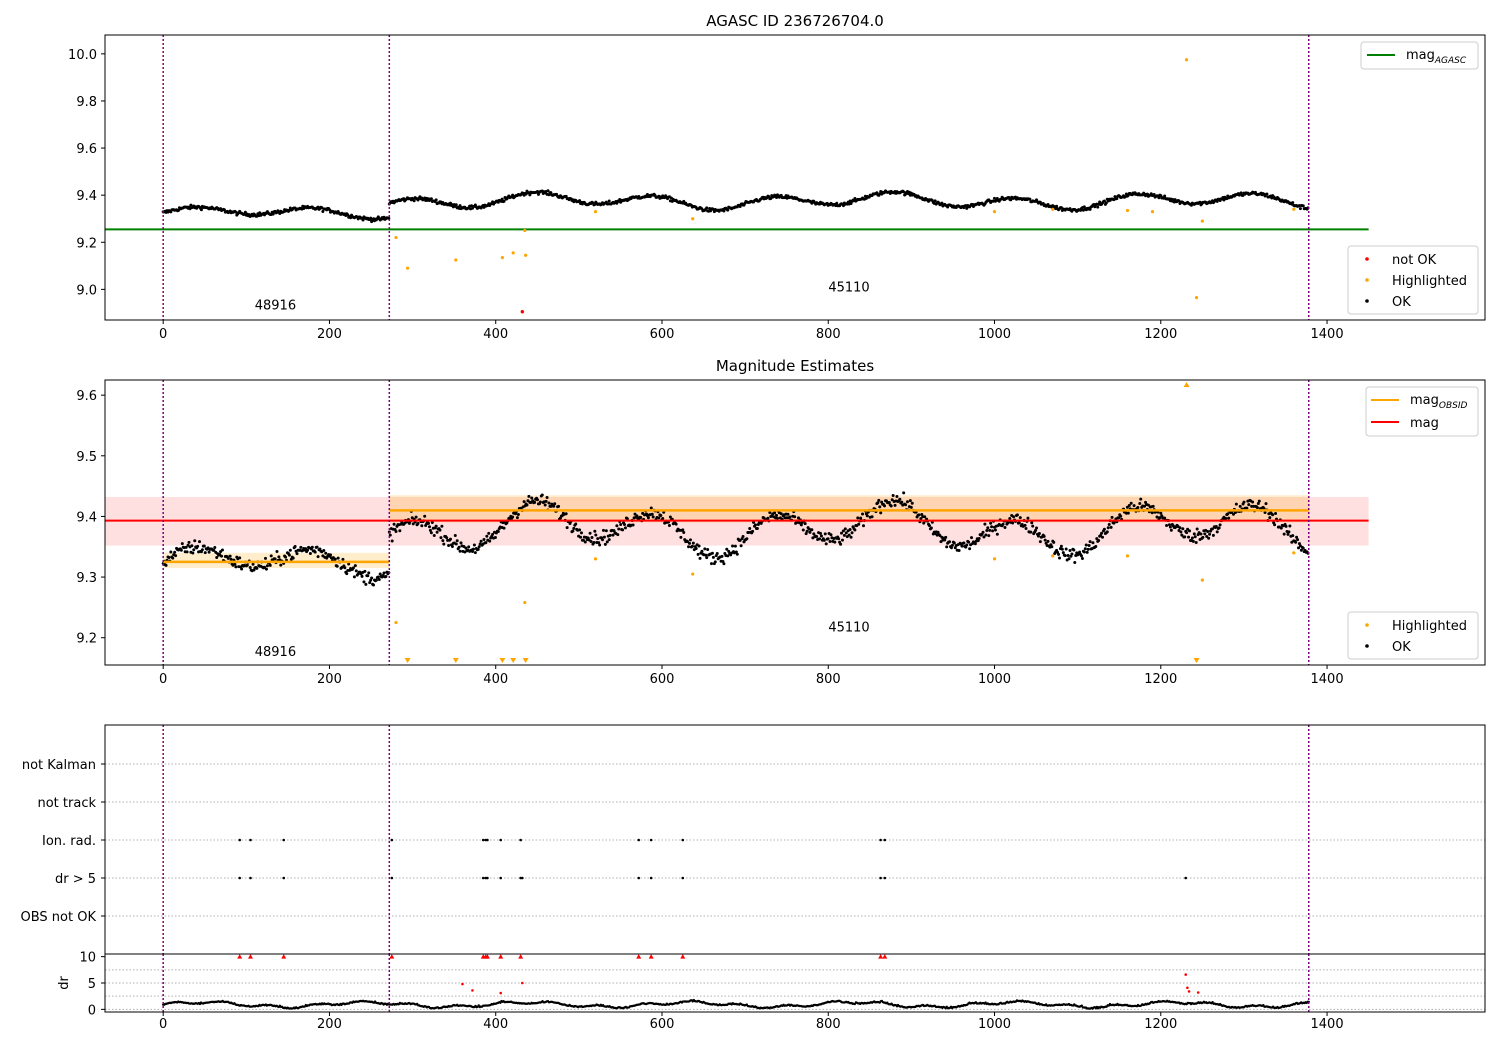 The image size is (1500, 1050). I want to click on category-label: OBS not OK, so click(59, 917).